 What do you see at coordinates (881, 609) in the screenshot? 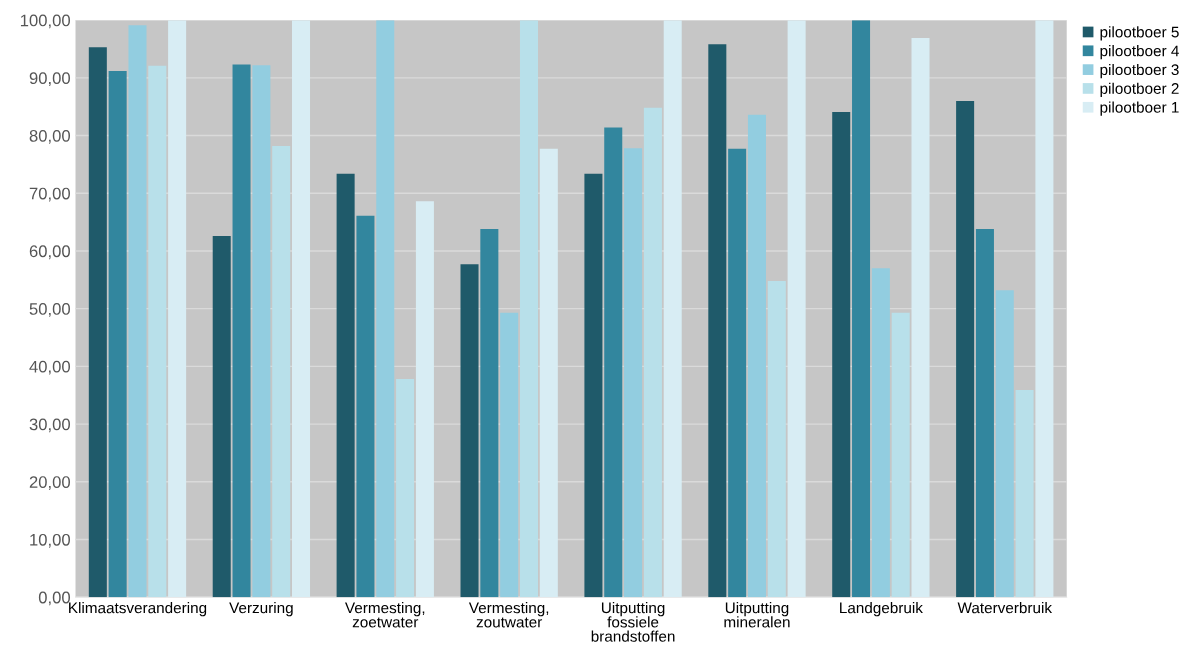
I see `x-tick-label: Landgebruik` at bounding box center [881, 609].